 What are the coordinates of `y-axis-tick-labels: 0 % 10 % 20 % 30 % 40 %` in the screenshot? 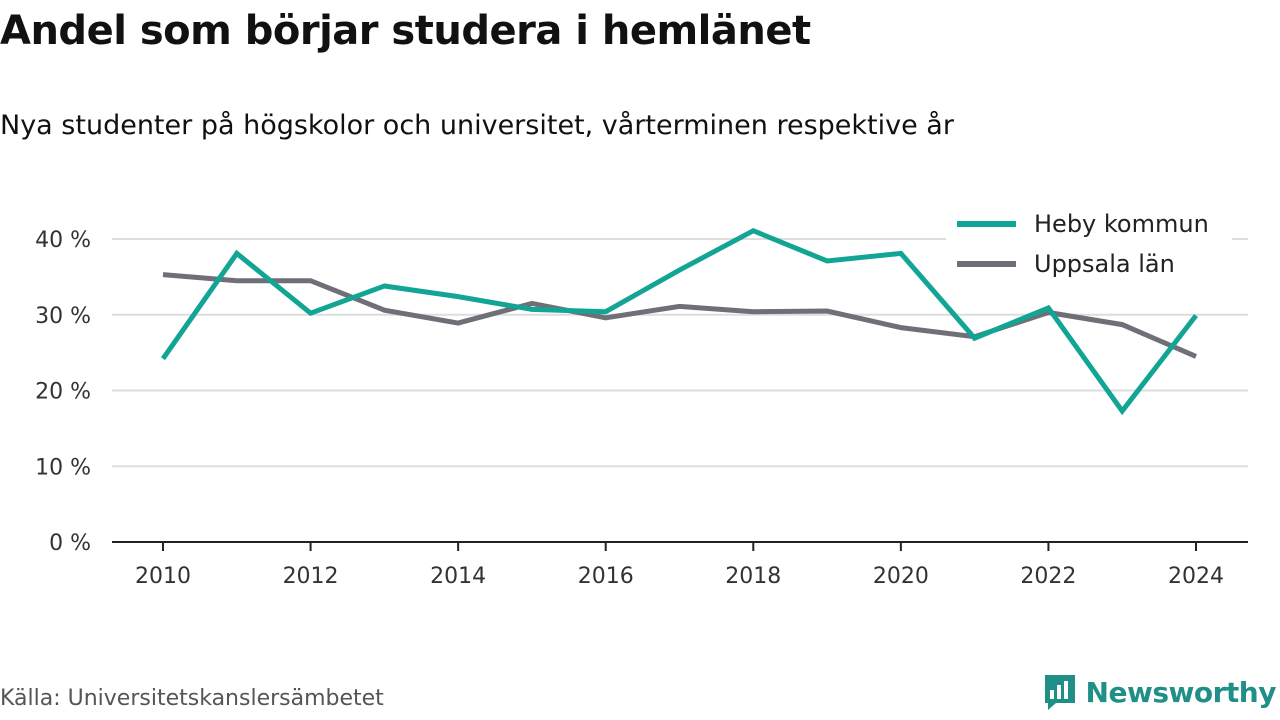 It's located at (63, 392).